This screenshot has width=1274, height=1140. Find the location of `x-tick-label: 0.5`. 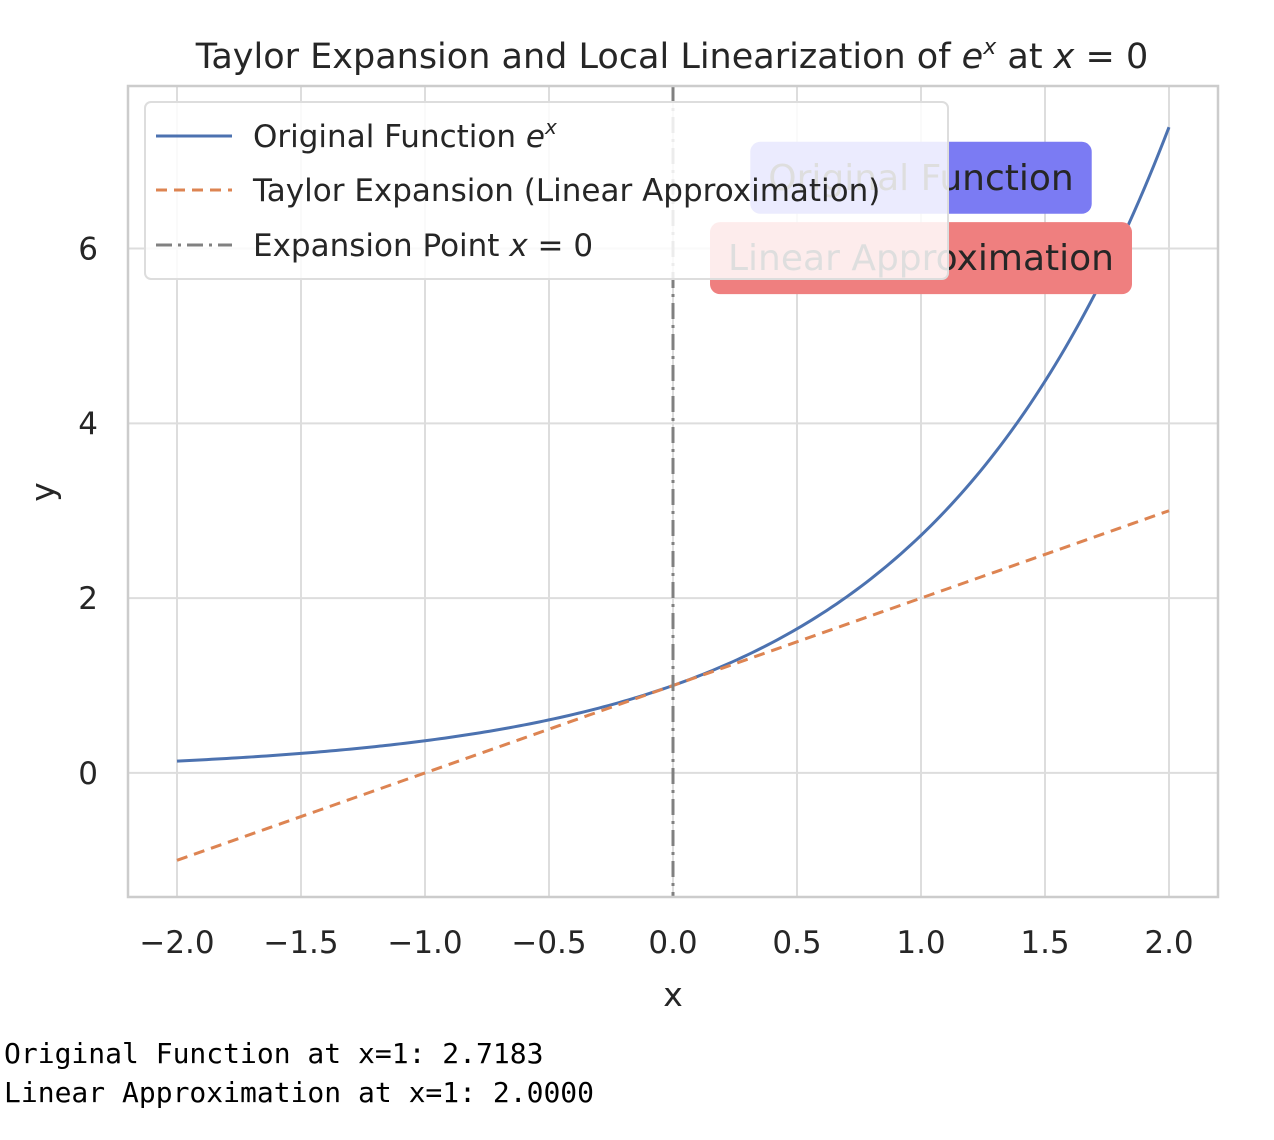

x-tick-label: 0.5 is located at coordinates (796, 943).